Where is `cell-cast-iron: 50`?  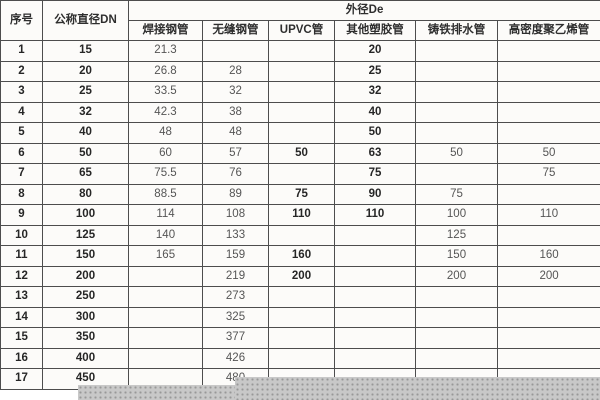 cell-cast-iron: 50 is located at coordinates (456, 153).